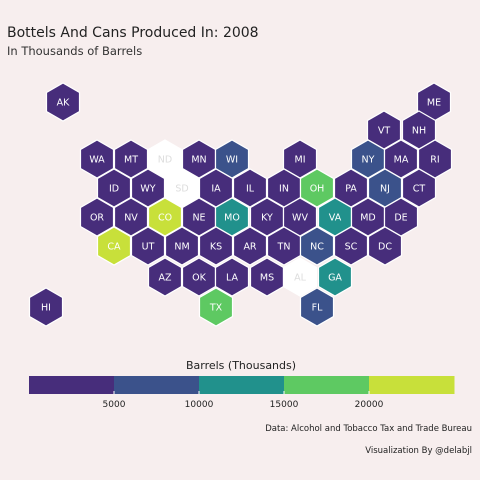  I want to click on chart-title: Bottels And Cans Produced In: 2008, so click(133, 33).